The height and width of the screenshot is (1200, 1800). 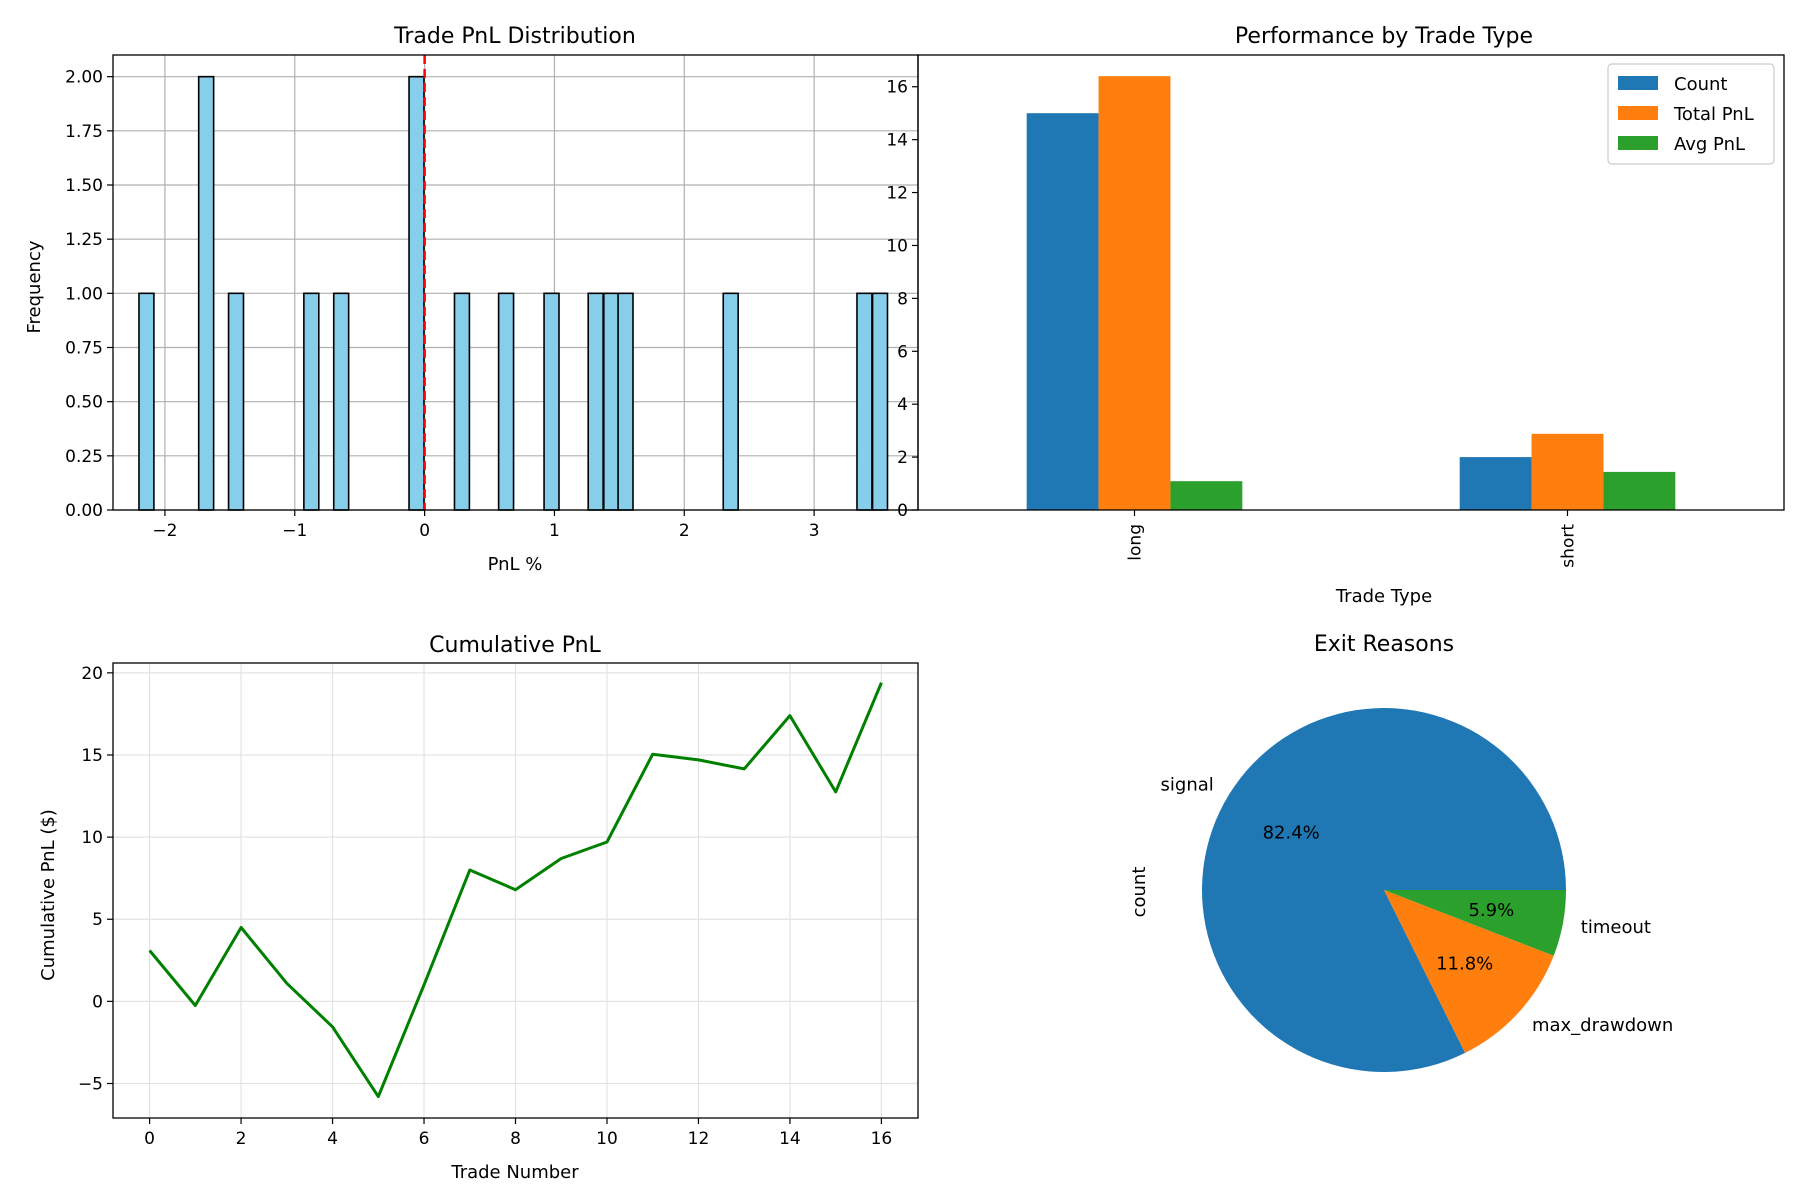 What do you see at coordinates (84, 511) in the screenshot?
I see `histogram-y-tick-label: 0.00` at bounding box center [84, 511].